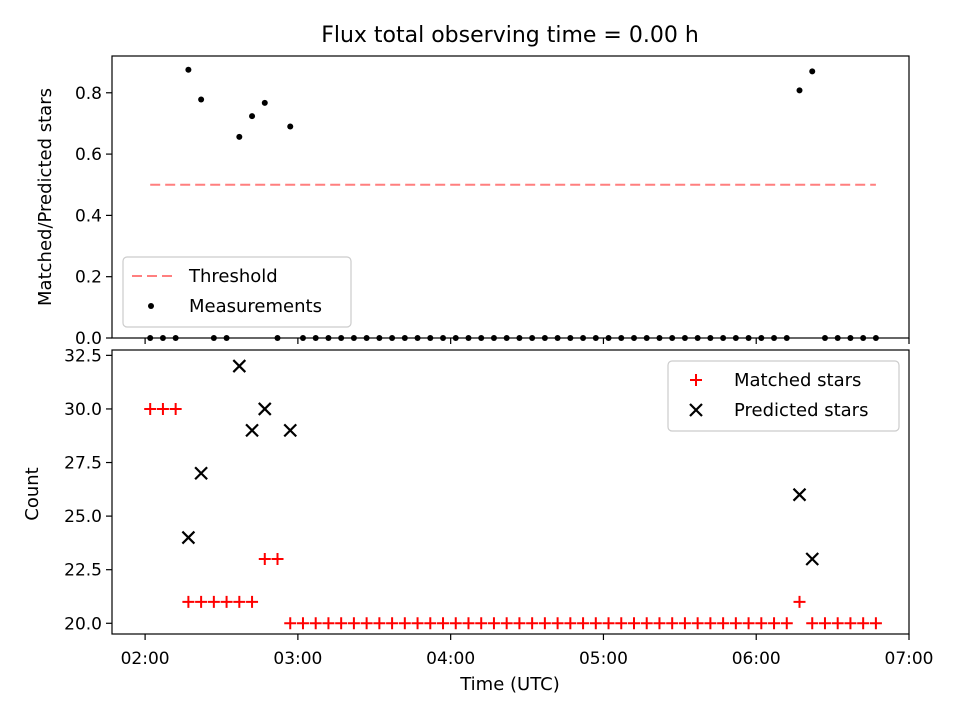  What do you see at coordinates (696, 380) in the screenshot?
I see `legend-matched-swatch` at bounding box center [696, 380].